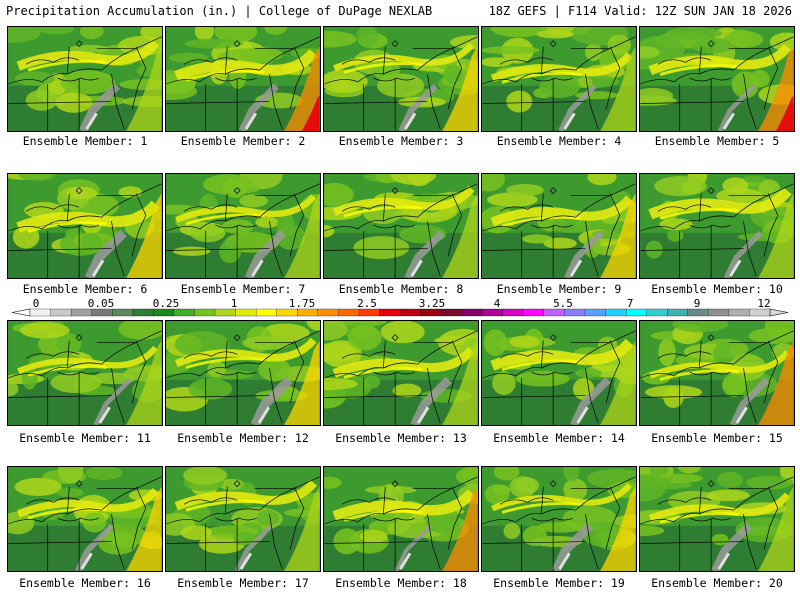  I want to click on ensemble-member-label: Ensemble Member: 7, so click(243, 289).